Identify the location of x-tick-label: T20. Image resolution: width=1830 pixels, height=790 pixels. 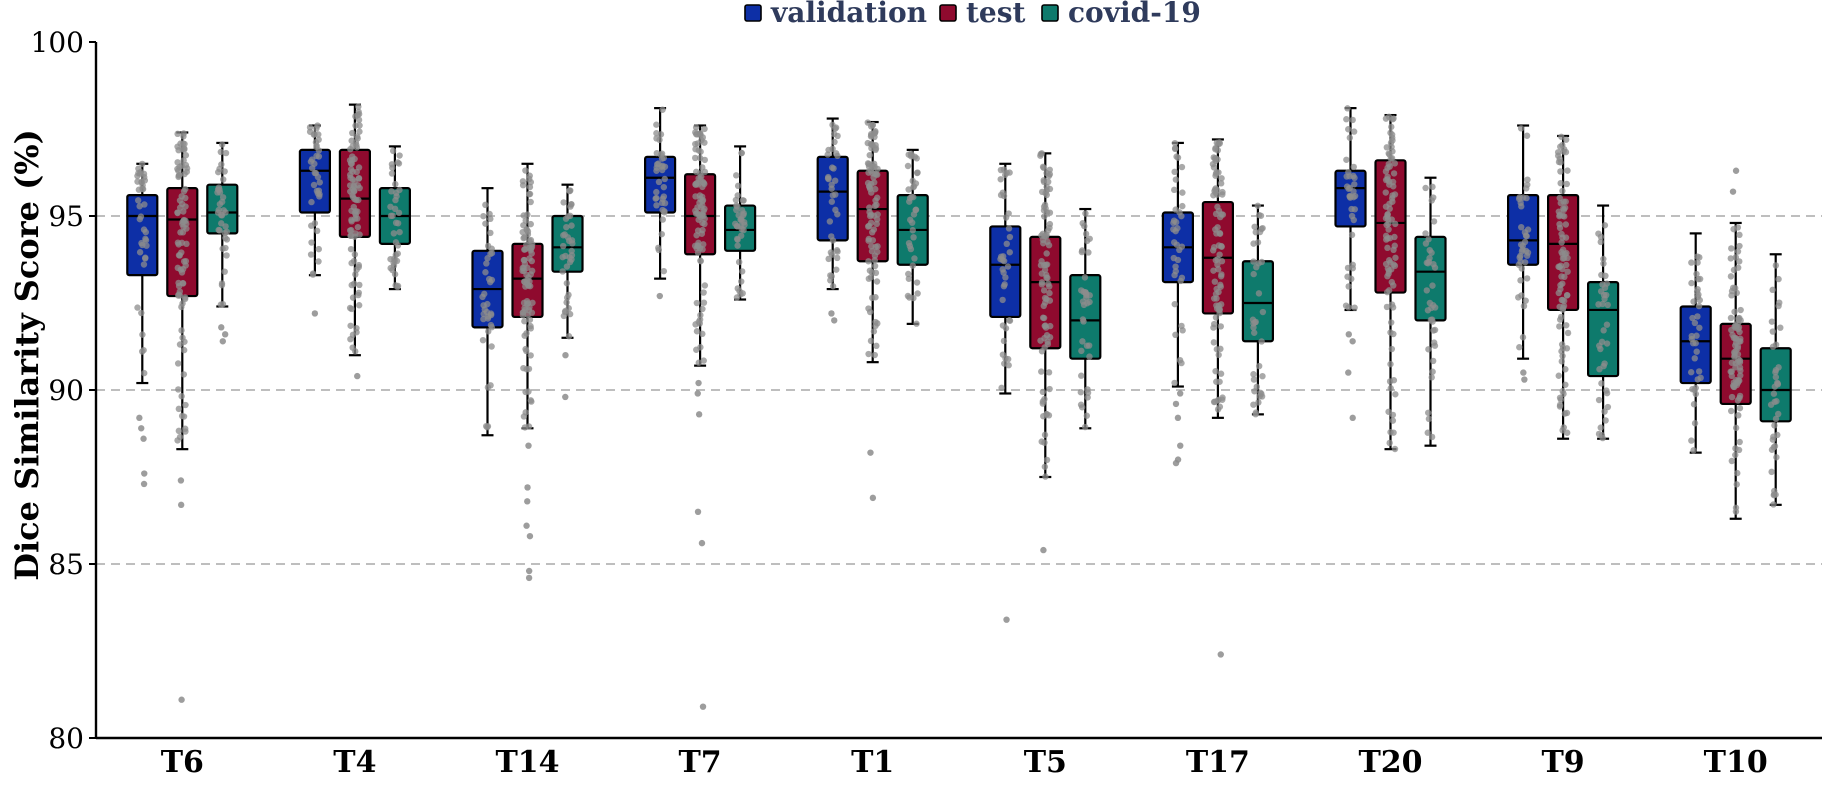
(1390, 762).